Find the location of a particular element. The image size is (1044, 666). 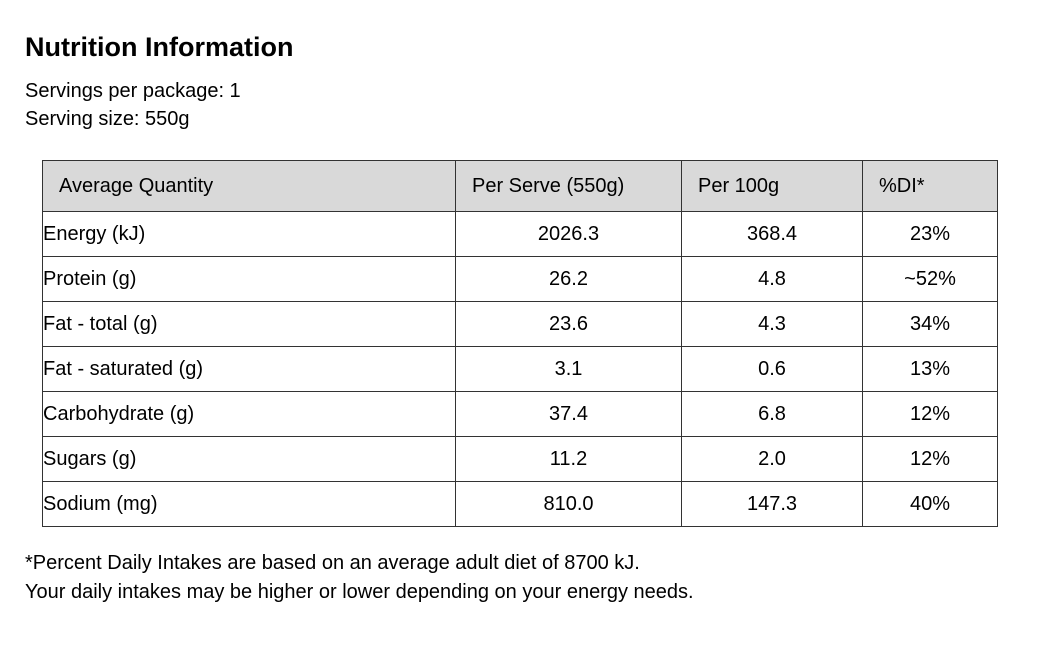

table-row-sugars: Sugars (g) 11.2 2.0 12% is located at coordinates (520, 459).